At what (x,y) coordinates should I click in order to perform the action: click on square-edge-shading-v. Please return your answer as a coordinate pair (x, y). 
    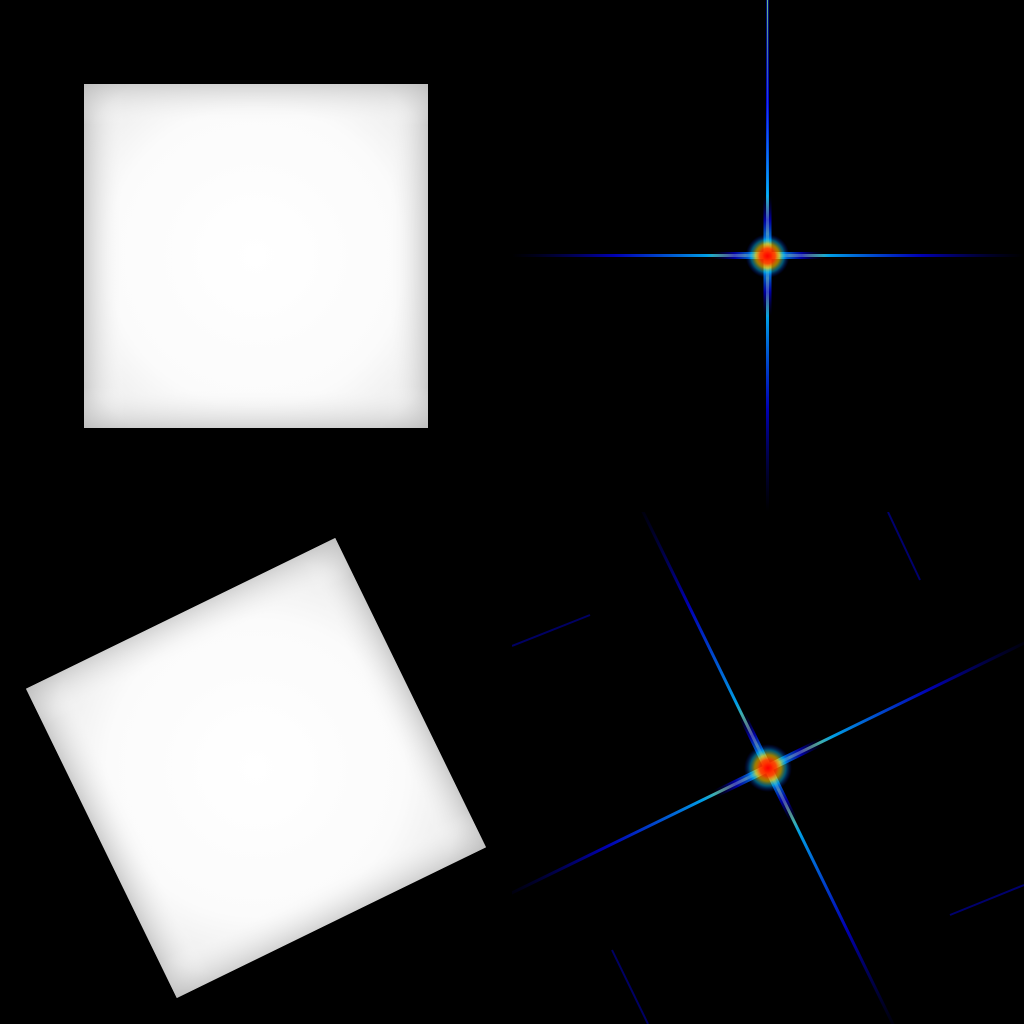
    Looking at the image, I should click on (256, 256).